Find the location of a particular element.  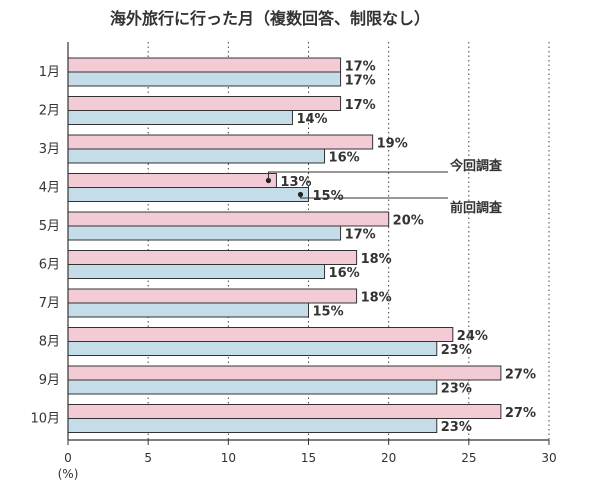

chart-title: 海外旅行に行った月（複数回答、制限なし） is located at coordinates (270, 18).